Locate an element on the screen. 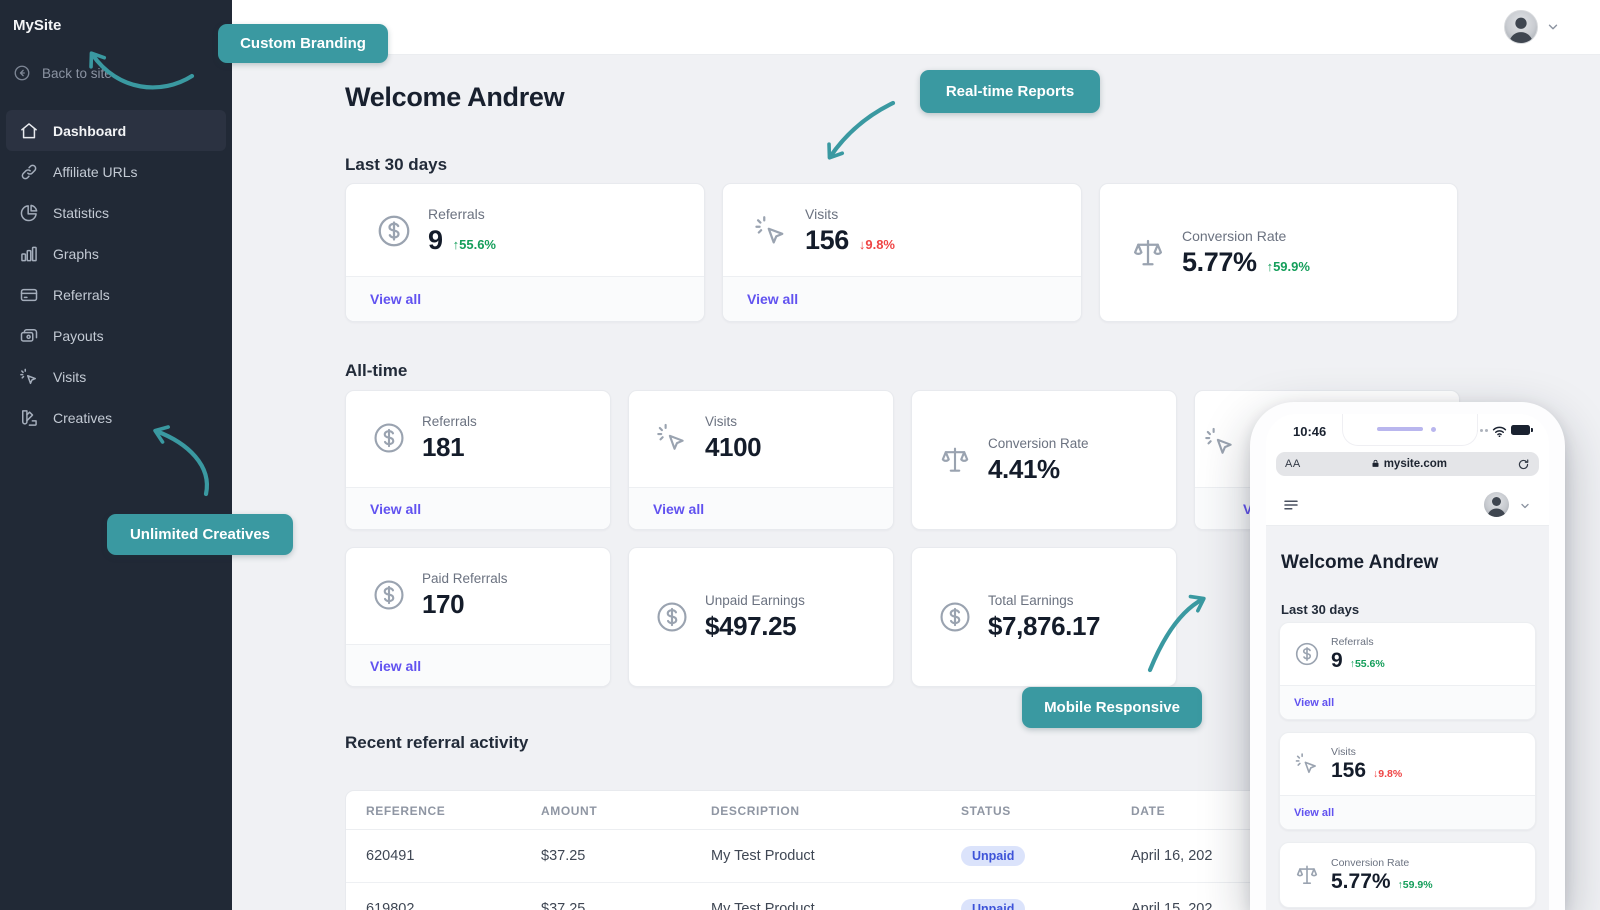  sidebar-item-visits: Visits is located at coordinates (116, 376).